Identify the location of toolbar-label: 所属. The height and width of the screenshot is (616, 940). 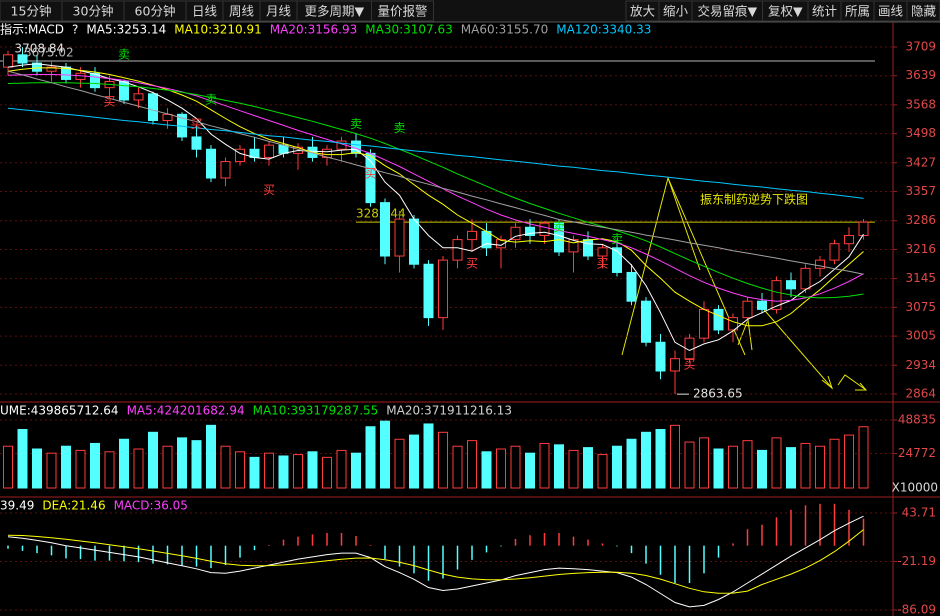
(857, 11).